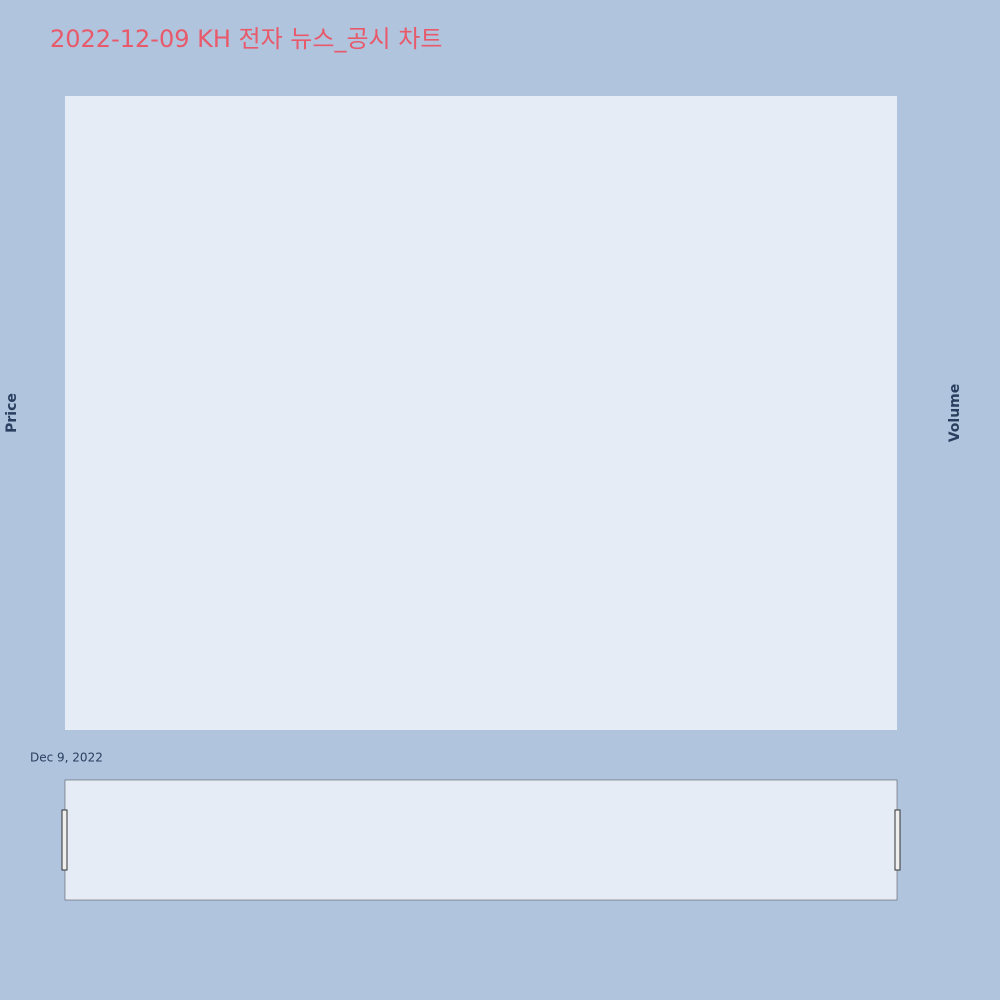 The height and width of the screenshot is (1000, 1000). I want to click on range-slider, so click(481, 840).